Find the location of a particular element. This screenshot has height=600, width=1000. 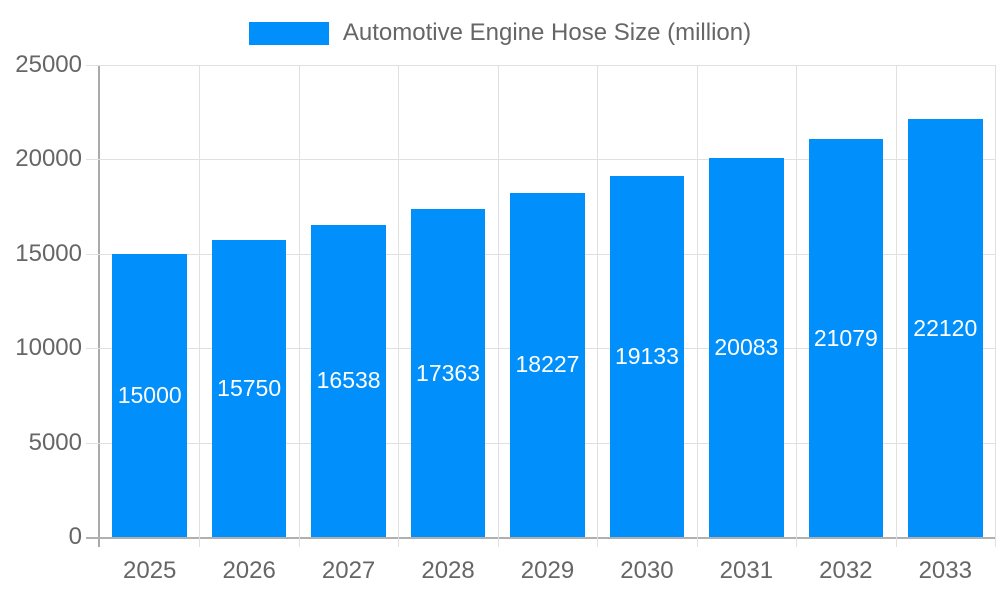

y-tick-label: 10000 is located at coordinates (48, 348).